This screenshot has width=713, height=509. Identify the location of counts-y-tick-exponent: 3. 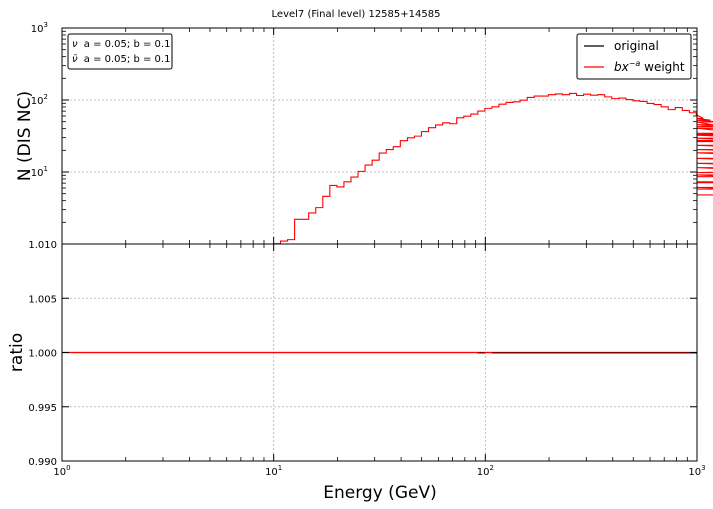
(46, 25).